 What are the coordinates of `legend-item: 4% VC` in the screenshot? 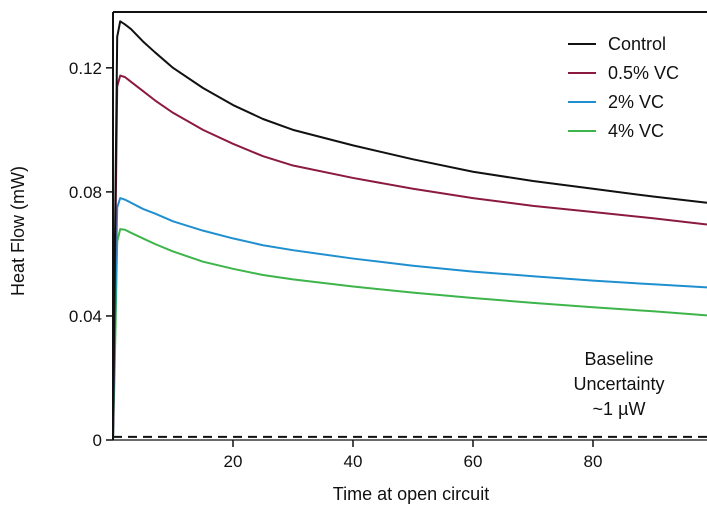 It's located at (616, 131).